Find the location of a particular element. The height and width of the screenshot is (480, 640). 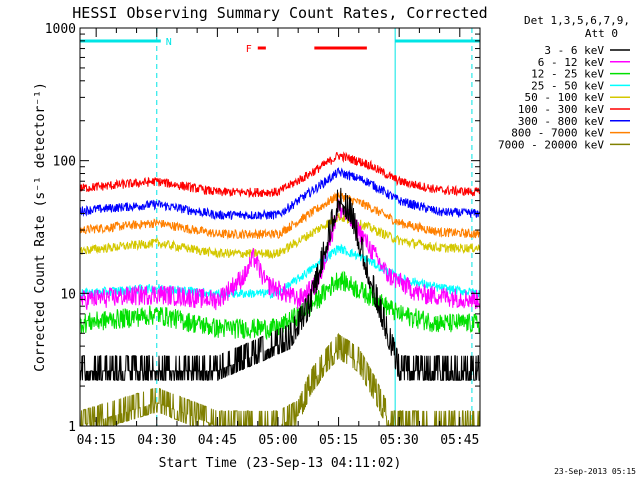

legend-item-label: 6 - 12 keV is located at coordinates (571, 62).